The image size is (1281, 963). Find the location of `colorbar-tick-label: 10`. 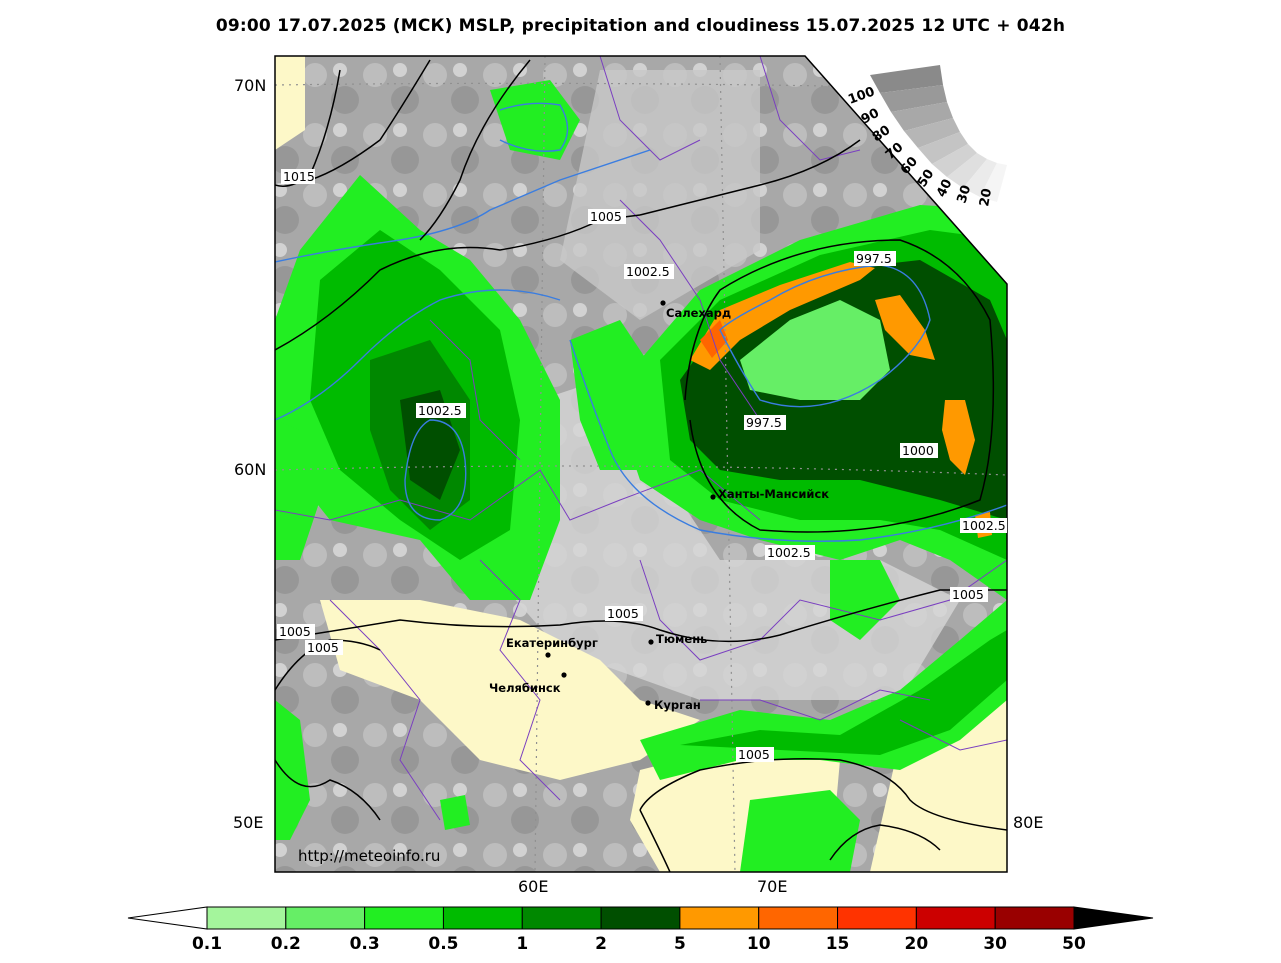

colorbar-tick-label: 10 is located at coordinates (759, 944).